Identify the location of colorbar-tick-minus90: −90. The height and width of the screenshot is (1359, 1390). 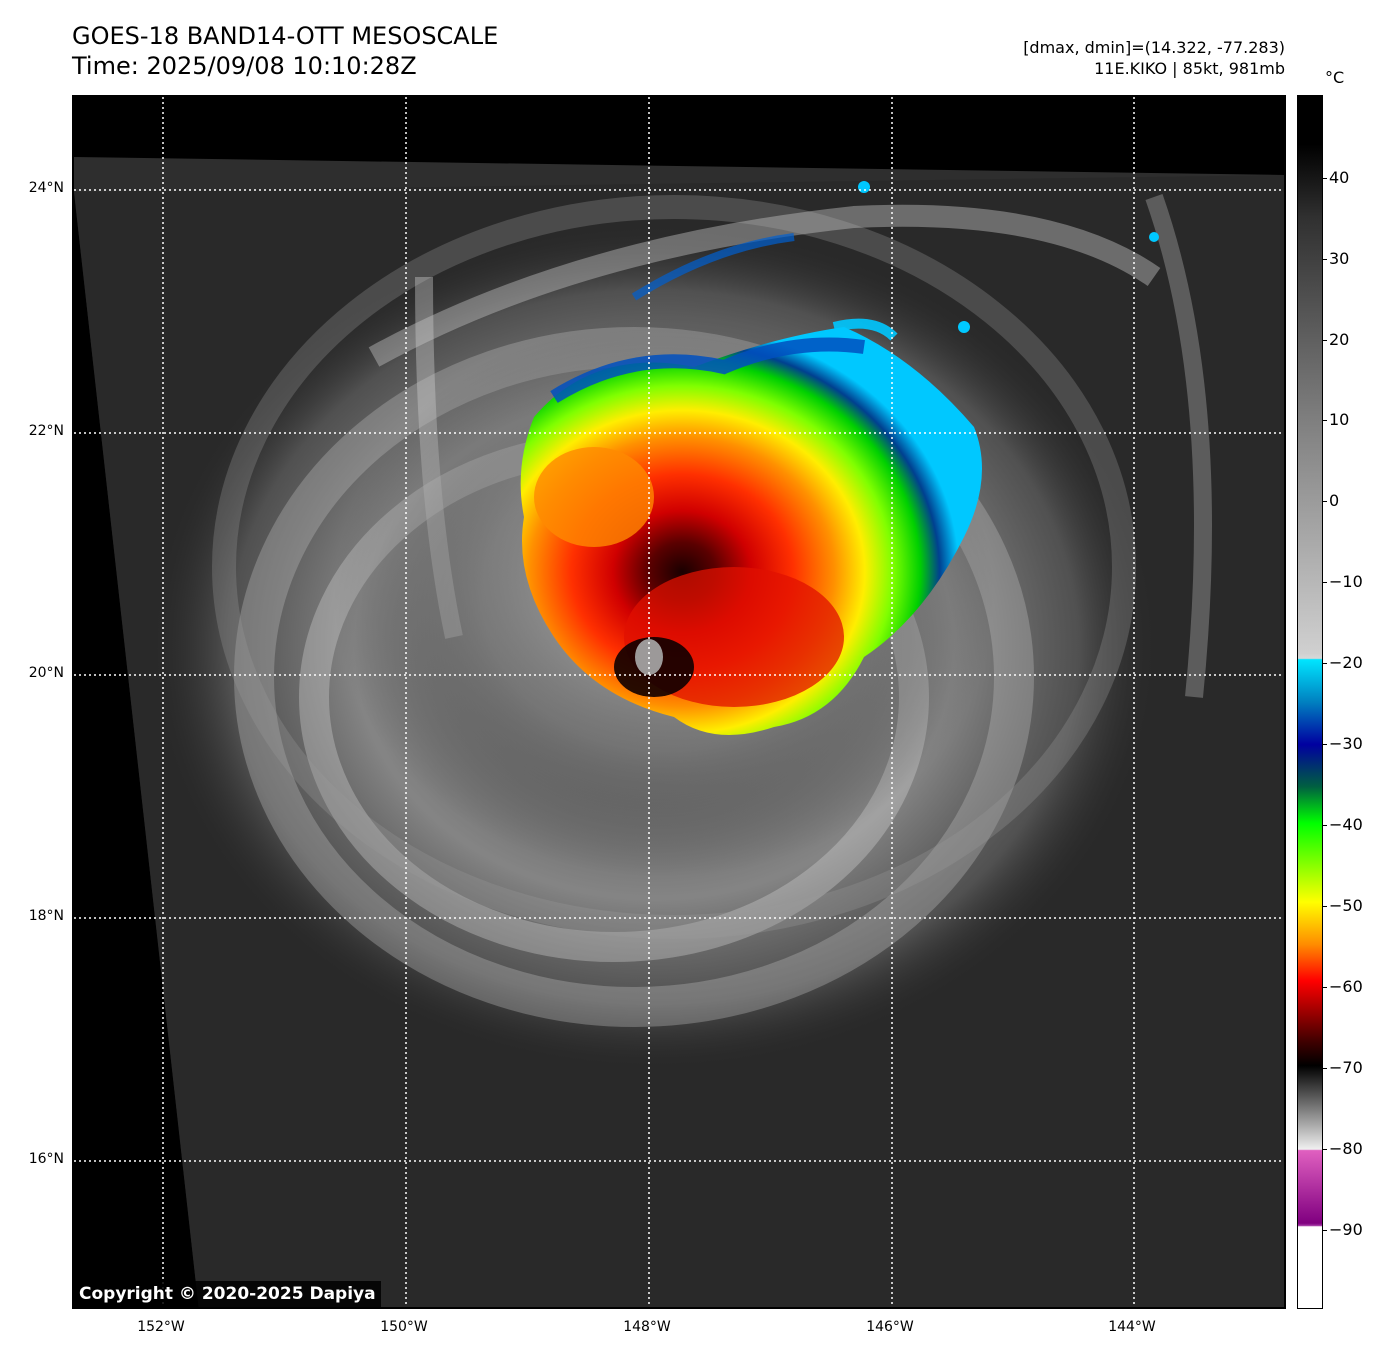
(1346, 1229).